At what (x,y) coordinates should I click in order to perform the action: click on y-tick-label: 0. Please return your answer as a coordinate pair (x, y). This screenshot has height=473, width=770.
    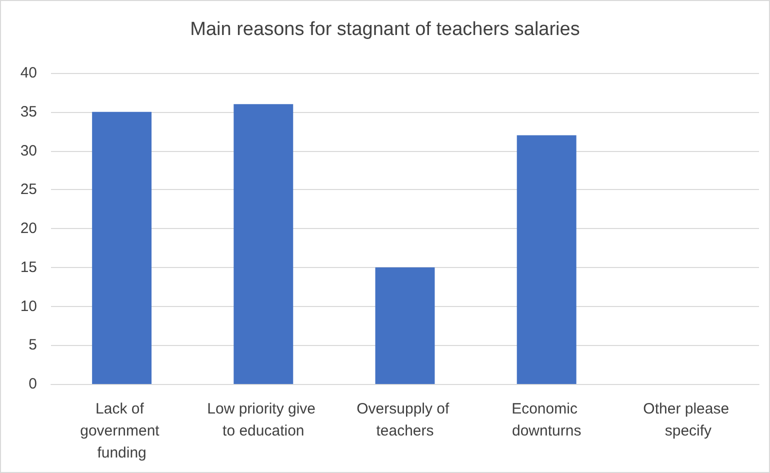
    Looking at the image, I should click on (32, 384).